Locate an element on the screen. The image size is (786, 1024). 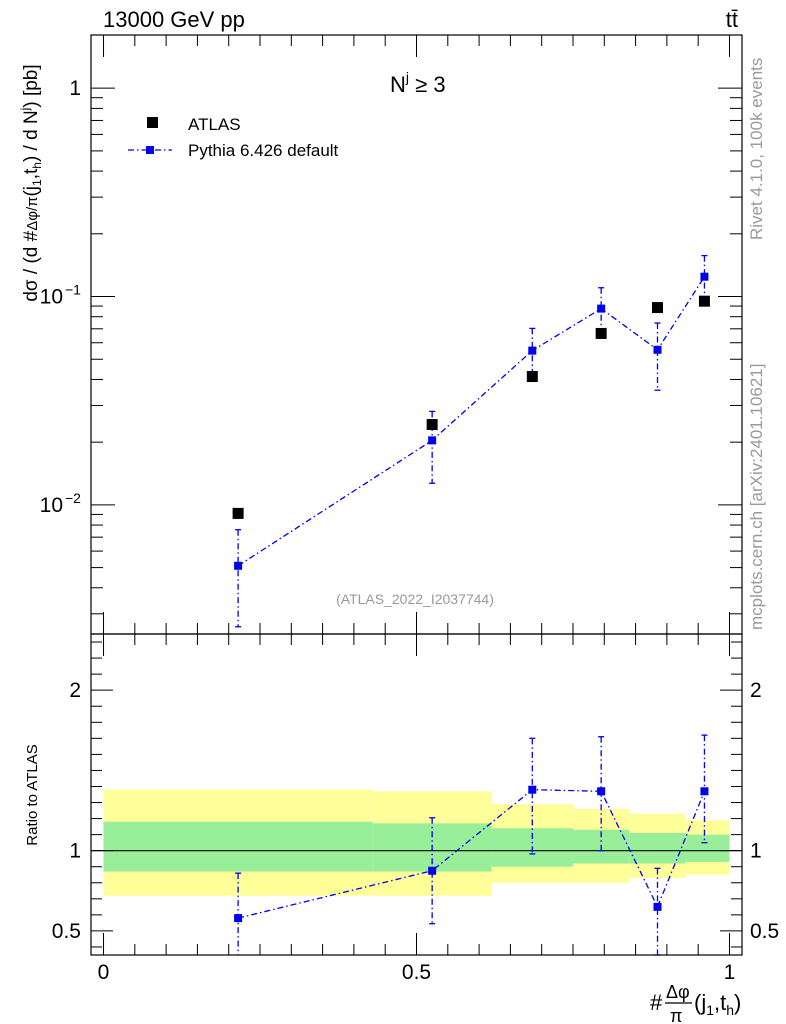
ratio-ytick-label-left: 2 is located at coordinates (75, 690).